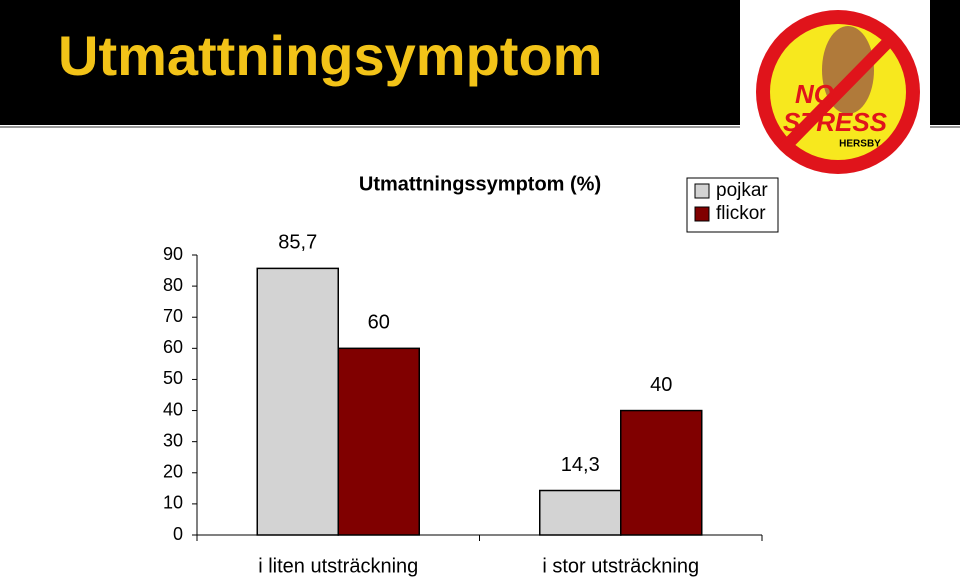 This screenshot has height=579, width=960. Describe the element at coordinates (835, 122) in the screenshot. I see `logo-text: STRESS` at that location.